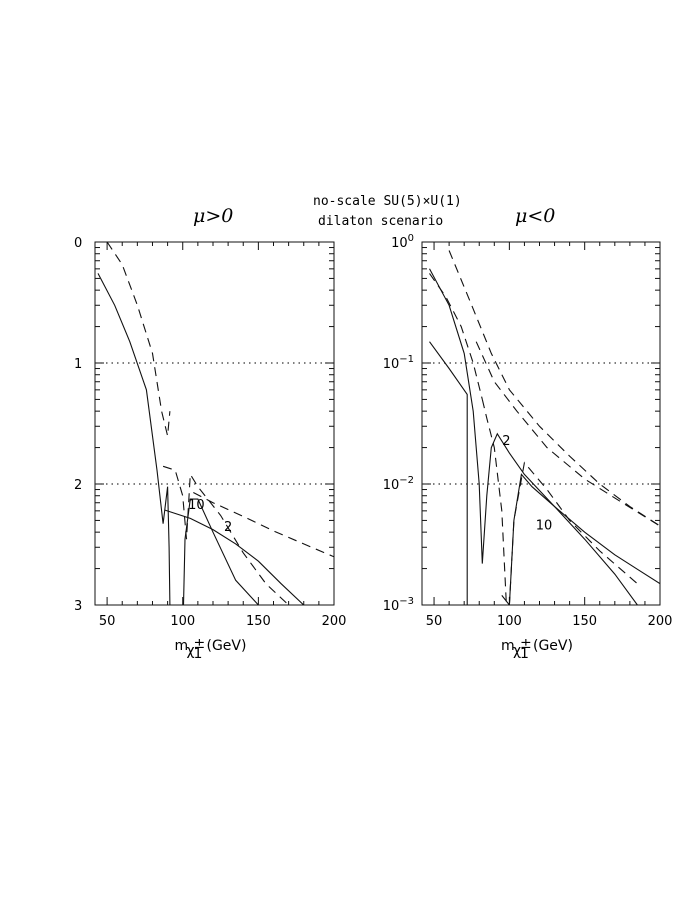  What do you see at coordinates (78, 606) in the screenshot?
I see `y-tick-label-clipped: 3` at bounding box center [78, 606].